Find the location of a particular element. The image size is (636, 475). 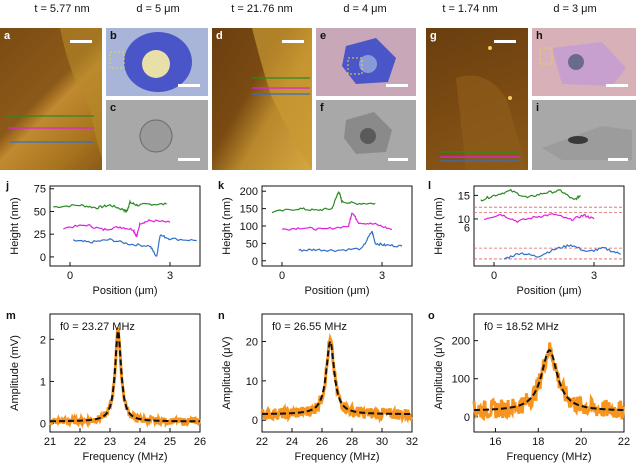

panel-label-i: i is located at coordinates (538, 108).